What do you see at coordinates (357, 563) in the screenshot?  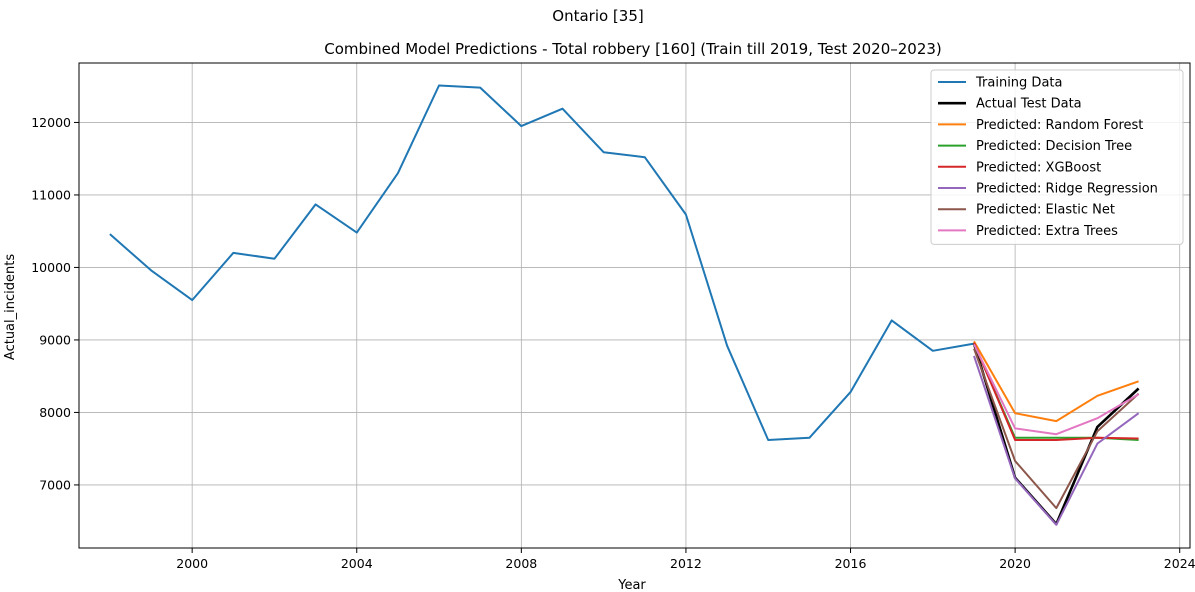 I see `x-tick-label: 2004` at bounding box center [357, 563].